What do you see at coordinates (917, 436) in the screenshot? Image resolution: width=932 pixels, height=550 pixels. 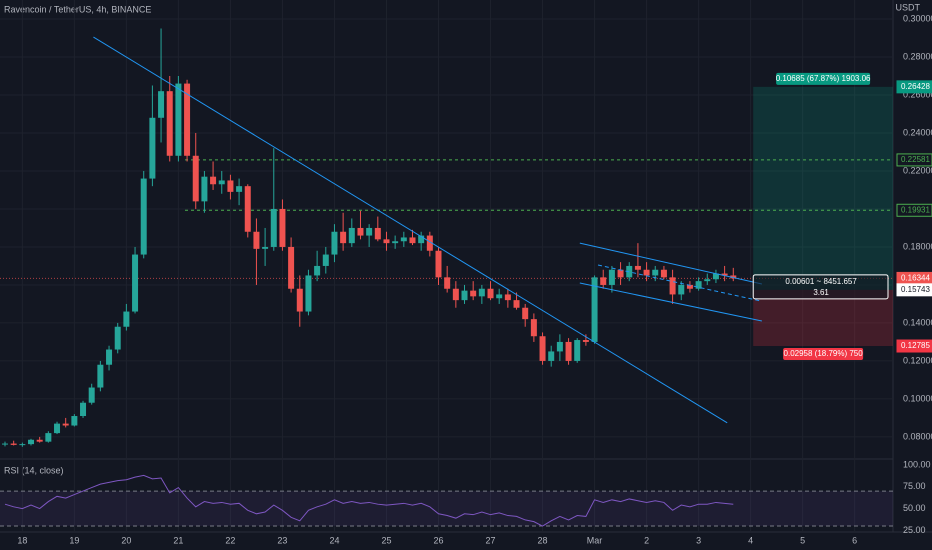 I see `y-tick-label: 0.08000` at bounding box center [917, 436].